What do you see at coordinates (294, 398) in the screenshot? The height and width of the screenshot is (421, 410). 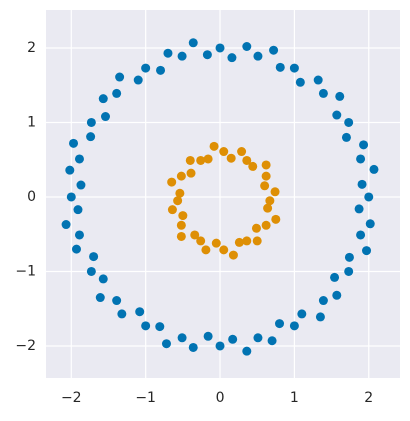 I see `x-tick-label: 1` at bounding box center [294, 398].